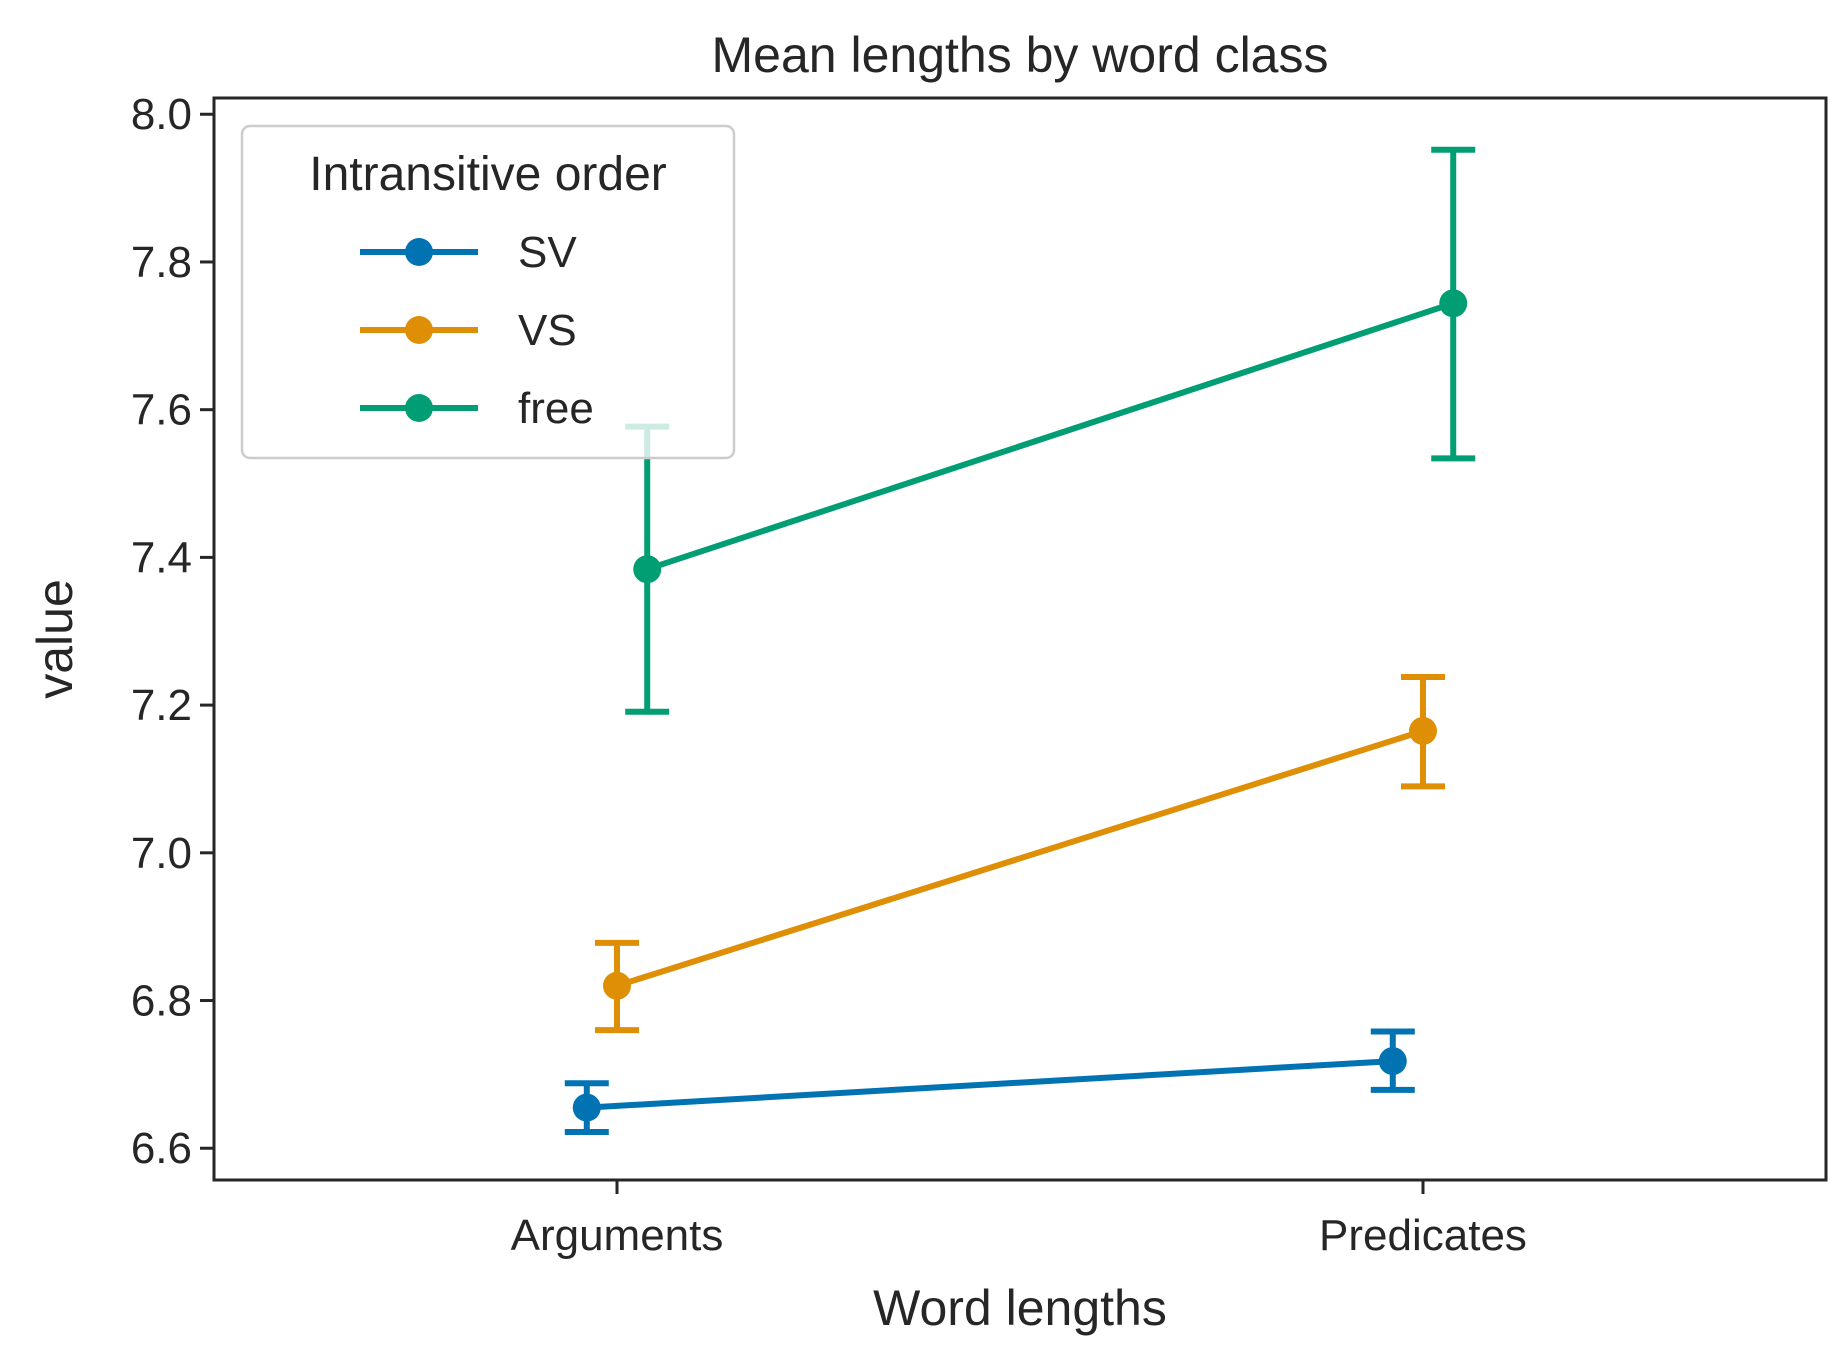 The image size is (1848, 1363). What do you see at coordinates (161, 705) in the screenshot?
I see `y-tick-label: 7.2` at bounding box center [161, 705].